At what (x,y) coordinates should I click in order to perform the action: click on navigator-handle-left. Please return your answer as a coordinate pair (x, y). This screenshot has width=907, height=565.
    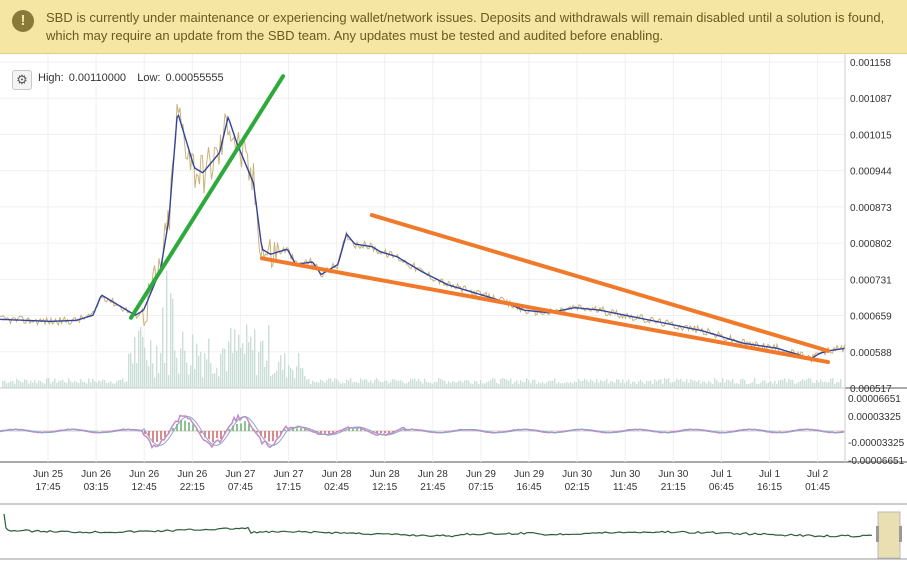
    Looking at the image, I should click on (877, 534).